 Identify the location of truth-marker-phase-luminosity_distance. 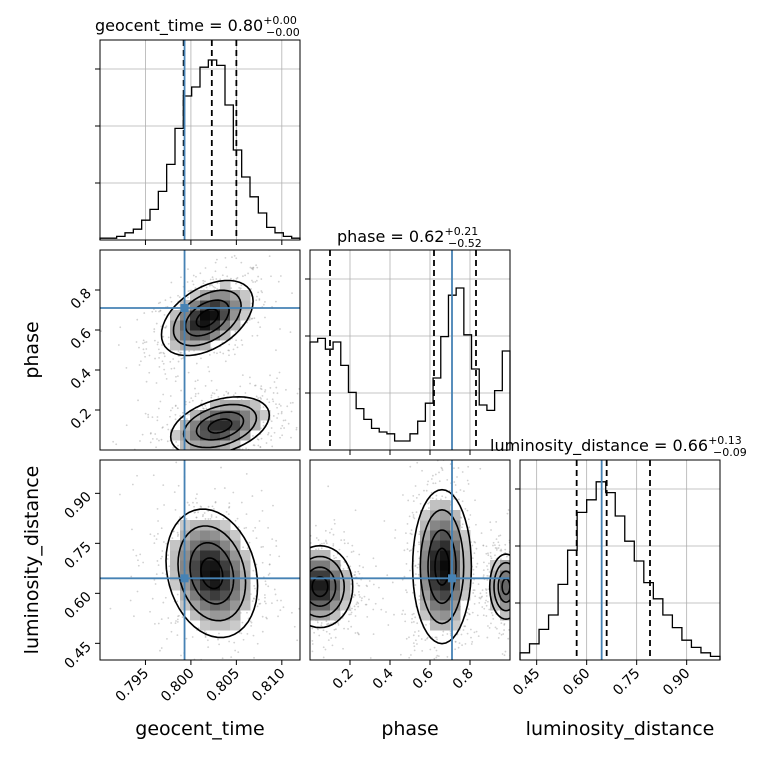
(452, 578).